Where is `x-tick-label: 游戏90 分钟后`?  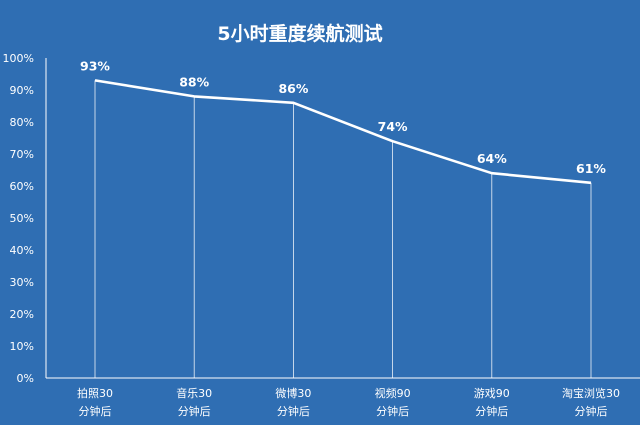
x-tick-label: 游戏90 分钟后 is located at coordinates (492, 402).